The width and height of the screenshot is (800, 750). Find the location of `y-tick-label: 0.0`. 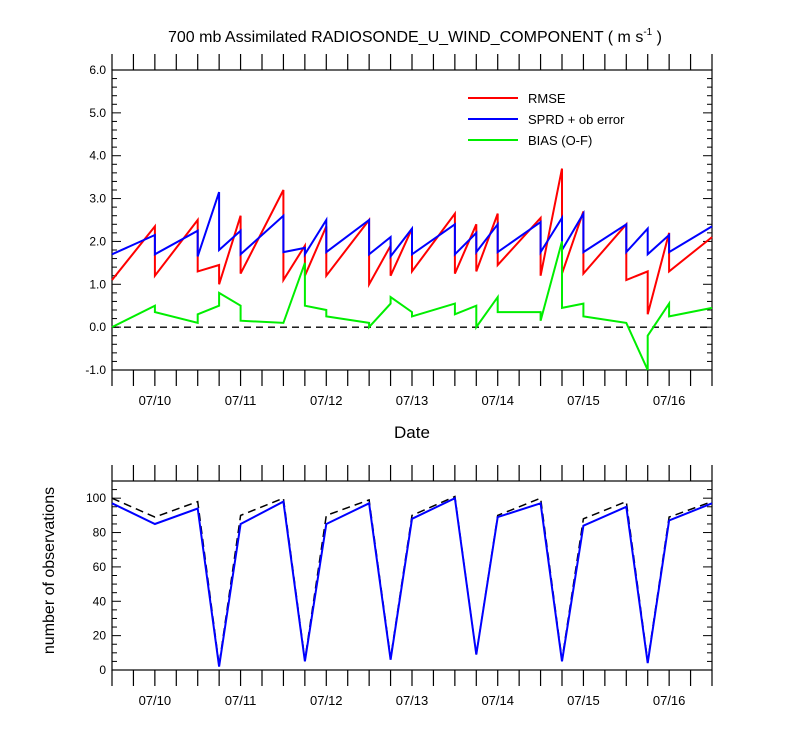

y-tick-label: 0.0 is located at coordinates (97, 327).